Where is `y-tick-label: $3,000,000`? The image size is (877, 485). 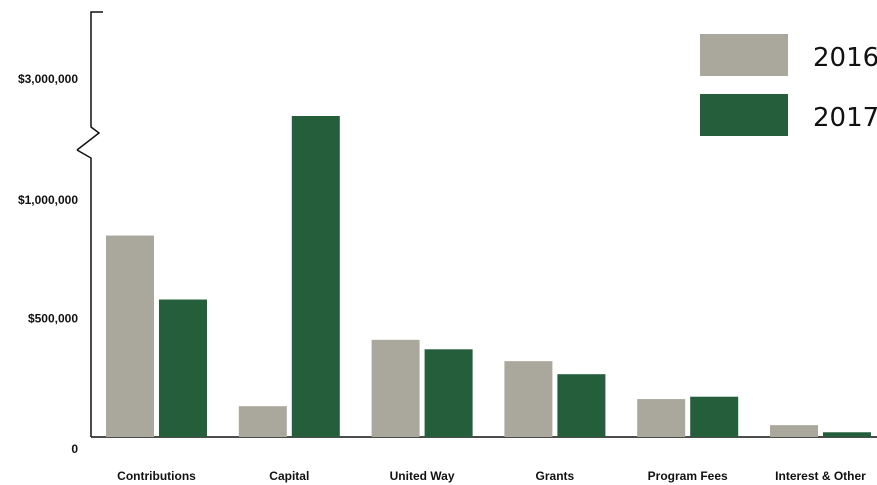 y-tick-label: $3,000,000 is located at coordinates (48, 79).